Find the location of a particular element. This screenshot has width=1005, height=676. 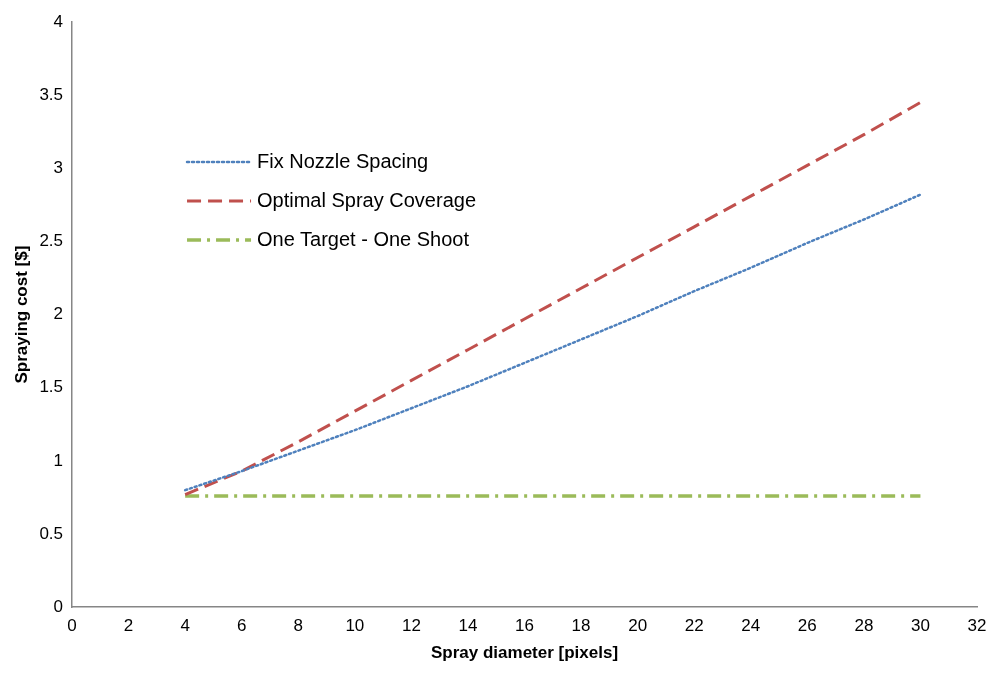

y-tick-label: 4 is located at coordinates (58, 21).